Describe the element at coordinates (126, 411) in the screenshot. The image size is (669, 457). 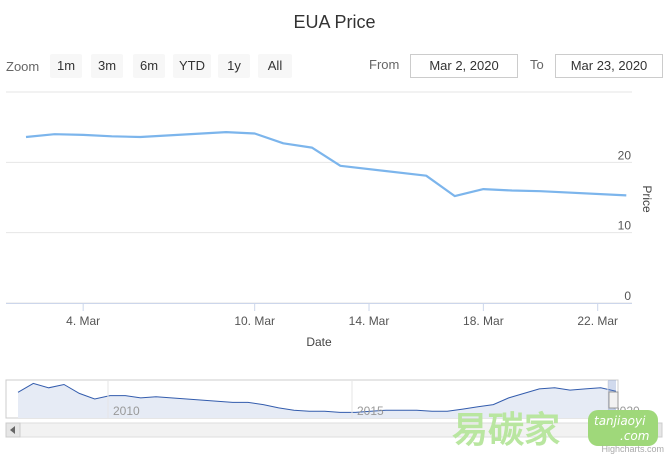
I see `navigator-year-label: 2010` at that location.